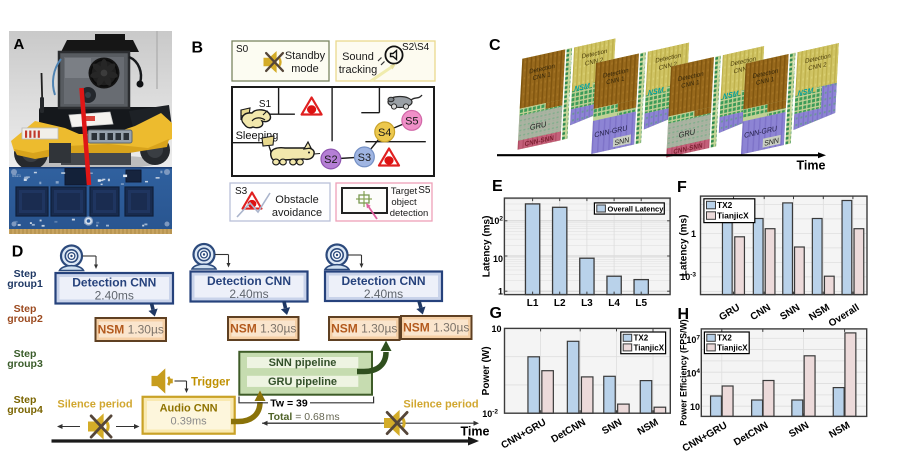 This screenshot has width=905, height=456. I want to click on svg-text: L2, so click(560, 303).